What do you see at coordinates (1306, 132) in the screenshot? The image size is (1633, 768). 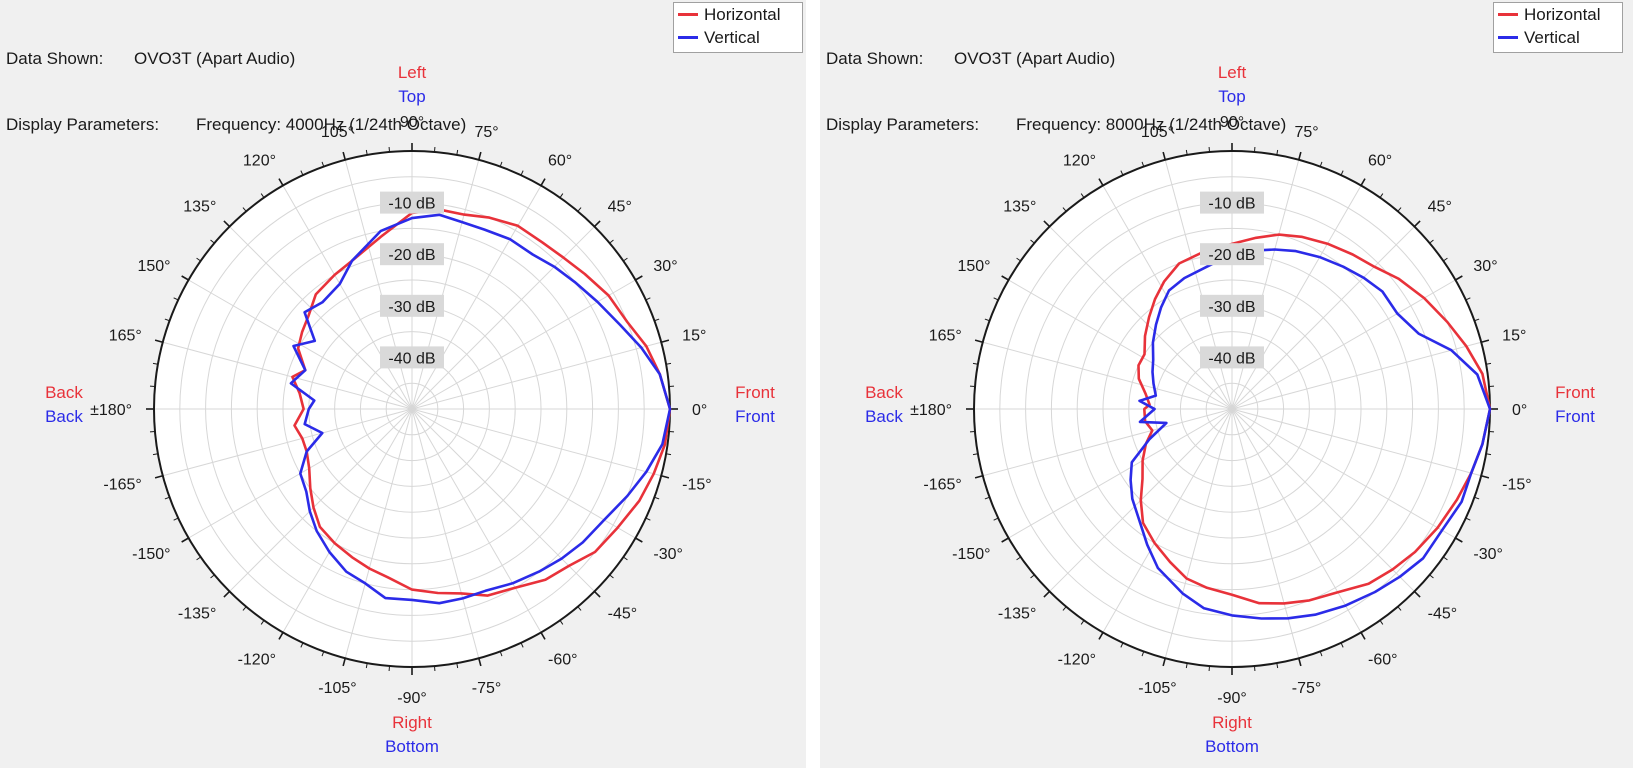 I see `angle-label-75: 75°` at bounding box center [1306, 132].